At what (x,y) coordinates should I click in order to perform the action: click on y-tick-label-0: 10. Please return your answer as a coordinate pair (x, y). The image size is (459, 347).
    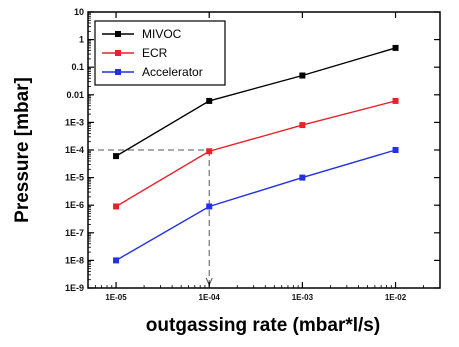
    Looking at the image, I should click on (79, 12).